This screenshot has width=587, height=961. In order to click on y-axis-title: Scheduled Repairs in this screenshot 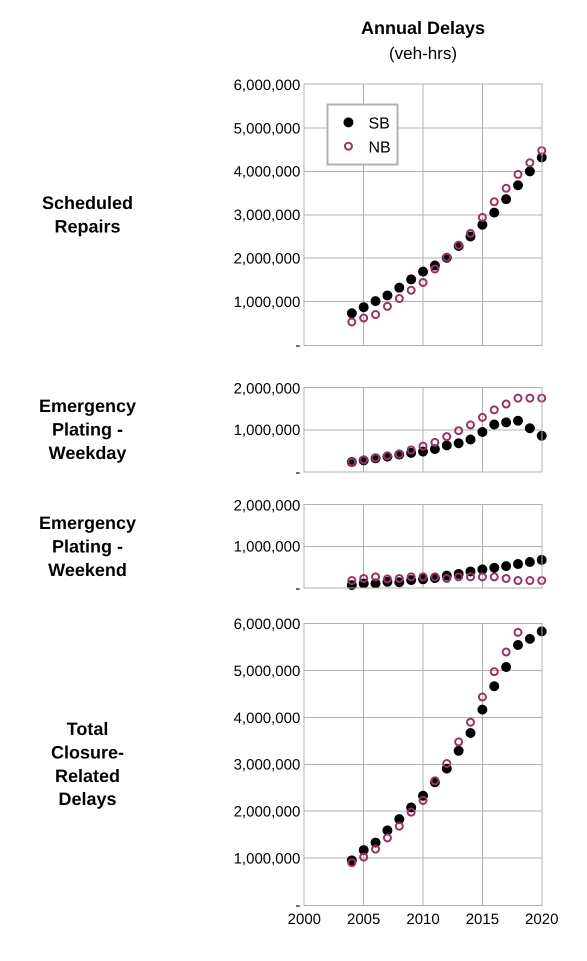, I will do `click(88, 214)`.